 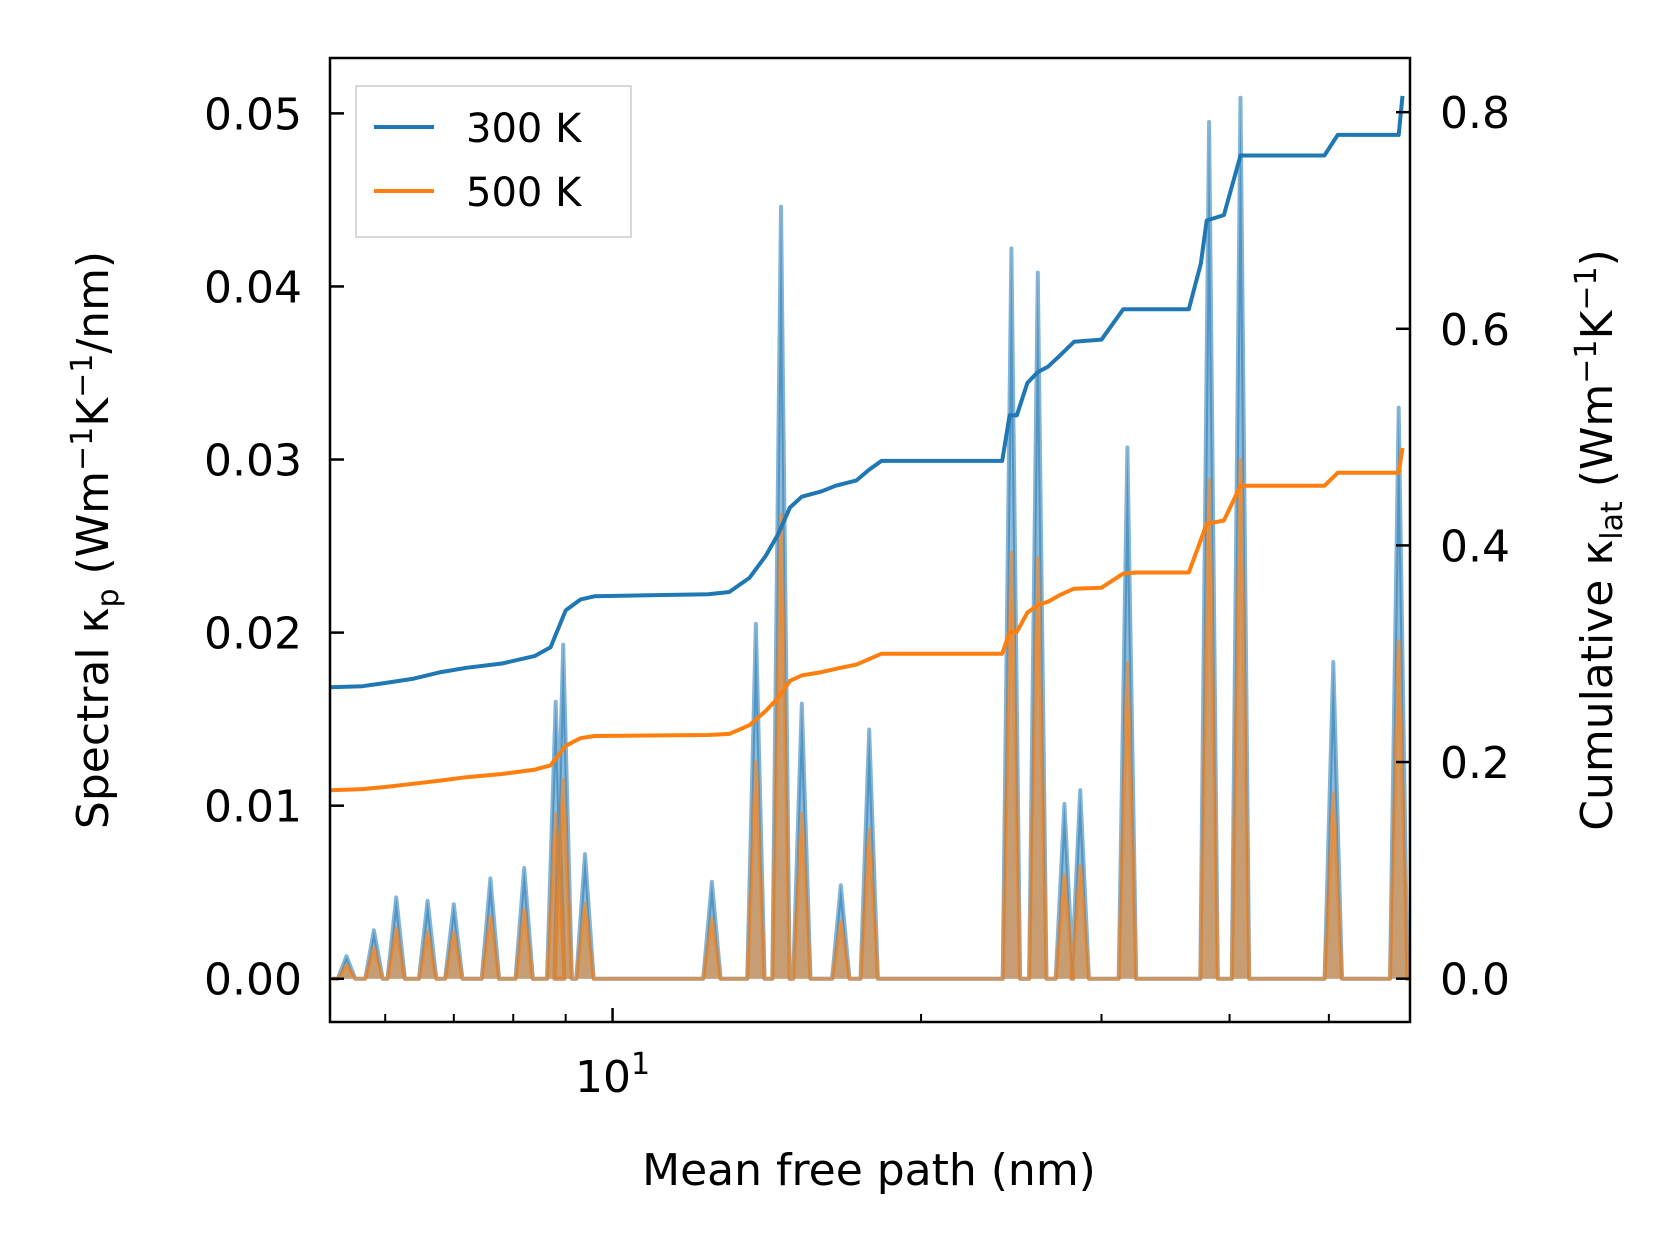 I want to click on right-tick-label: 0.6, so click(x=1475, y=330).